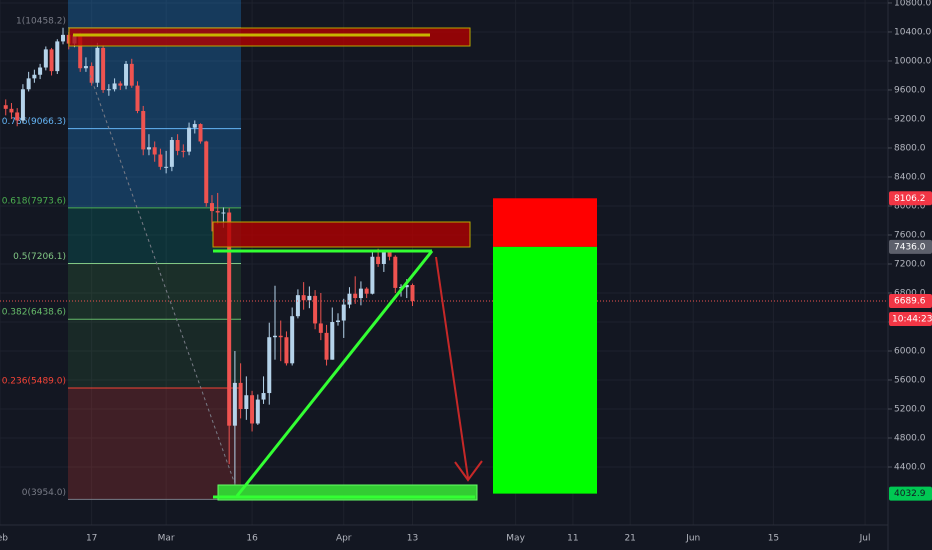  What do you see at coordinates (452, 367) in the screenshot?
I see `arrow` at bounding box center [452, 367].